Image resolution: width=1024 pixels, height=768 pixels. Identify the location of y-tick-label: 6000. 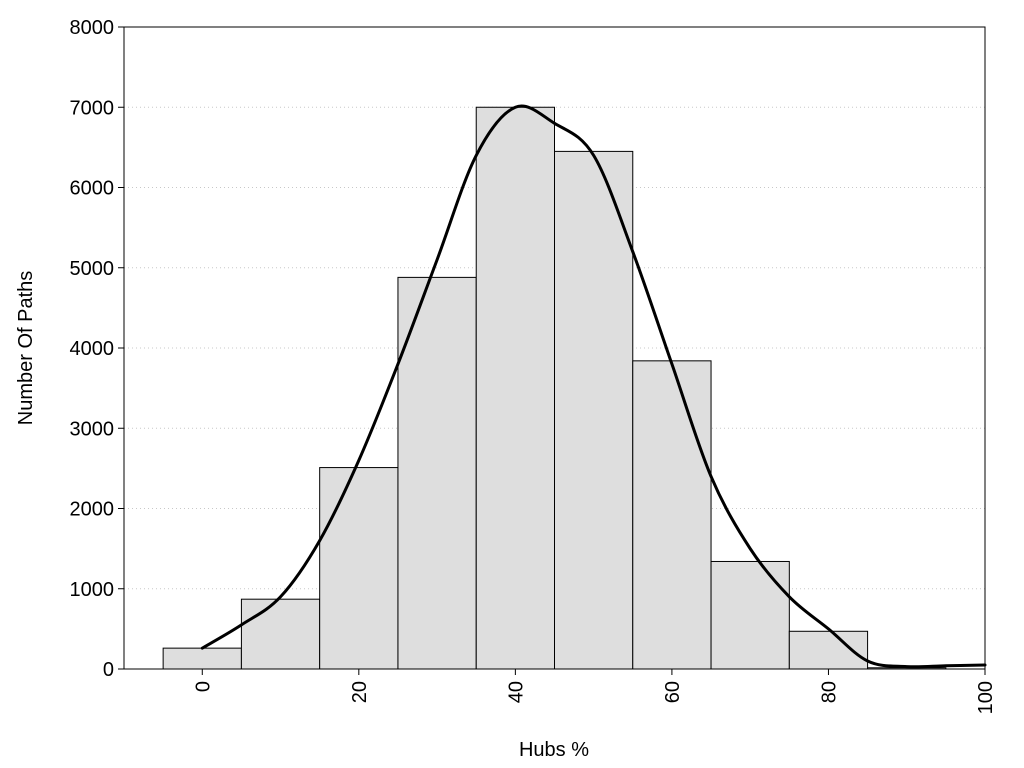
(92, 189).